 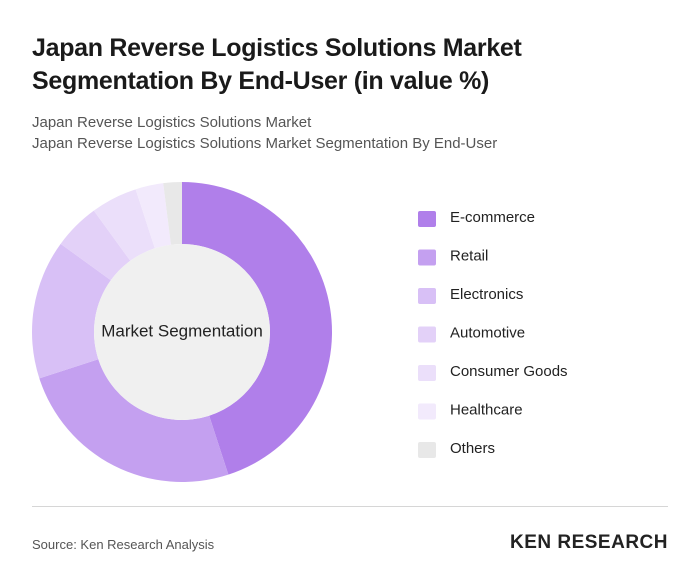 What do you see at coordinates (350, 506) in the screenshot?
I see `separator` at bounding box center [350, 506].